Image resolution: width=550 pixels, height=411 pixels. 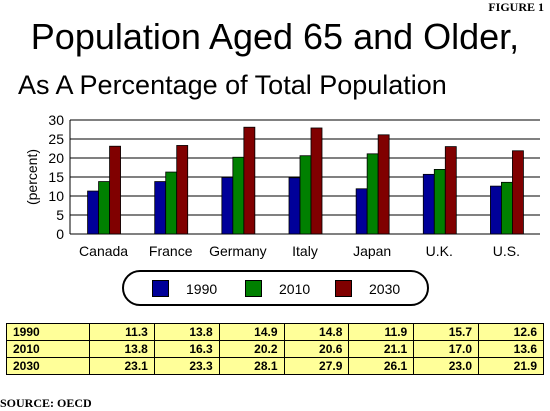 What do you see at coordinates (251, 332) in the screenshot?
I see `table-cell: 14.9` at bounding box center [251, 332].